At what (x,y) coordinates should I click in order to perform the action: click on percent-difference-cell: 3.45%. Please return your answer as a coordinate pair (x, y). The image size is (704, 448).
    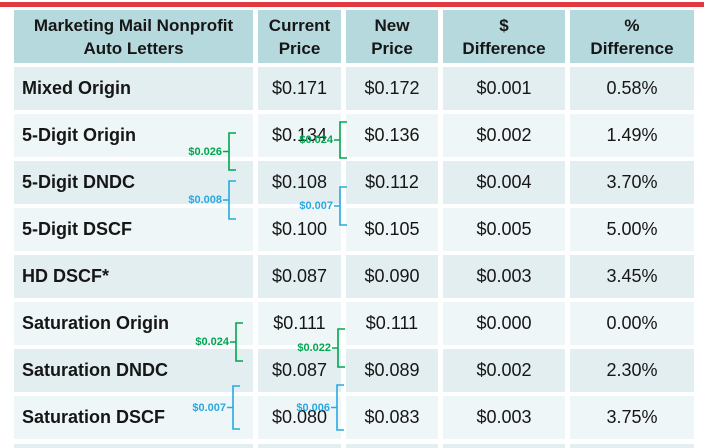
    Looking at the image, I should click on (632, 276).